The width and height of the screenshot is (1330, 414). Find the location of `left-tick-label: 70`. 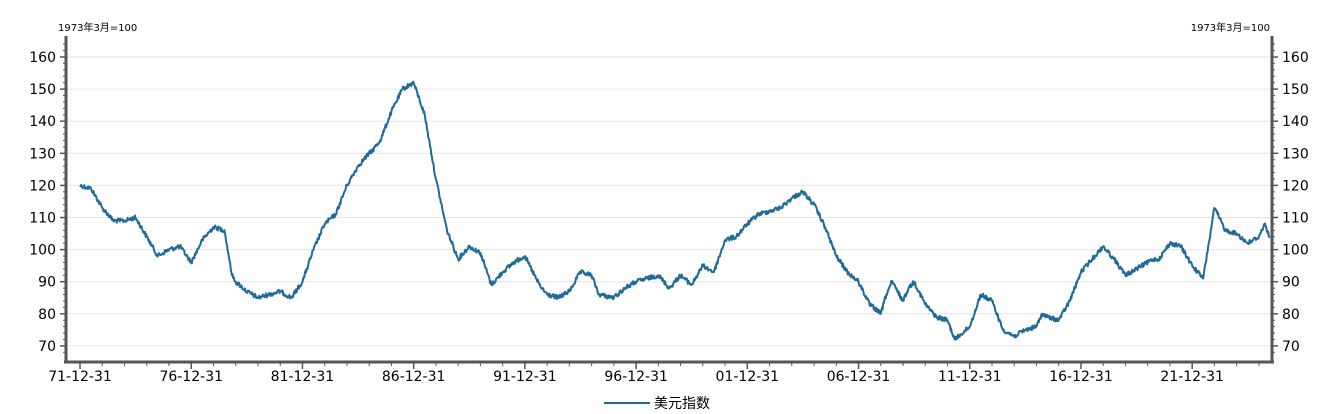

left-tick-label: 70 is located at coordinates (47, 347).